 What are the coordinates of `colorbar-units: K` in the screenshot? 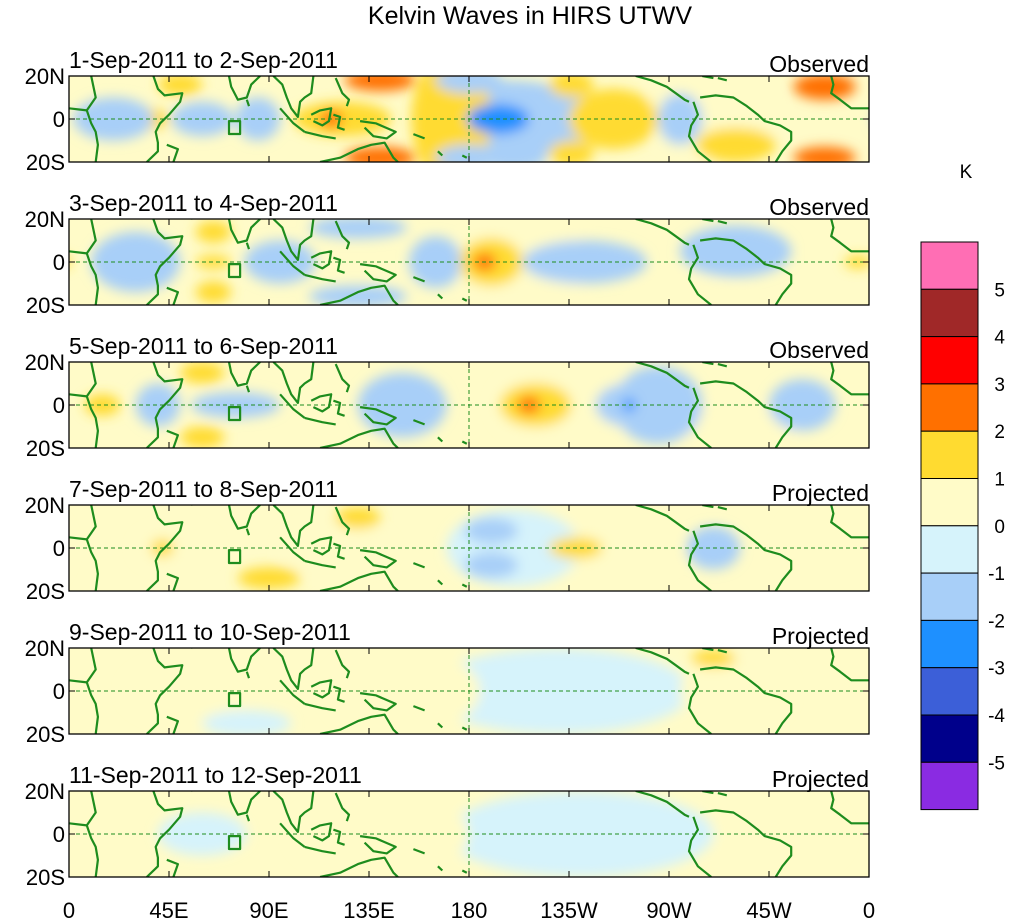 It's located at (966, 172).